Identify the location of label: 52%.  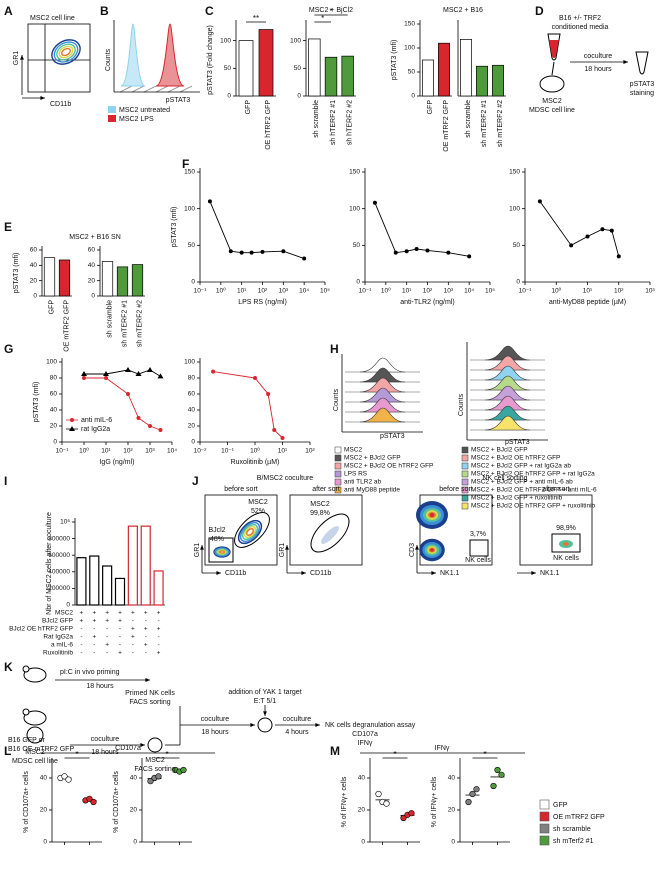
(258, 511).